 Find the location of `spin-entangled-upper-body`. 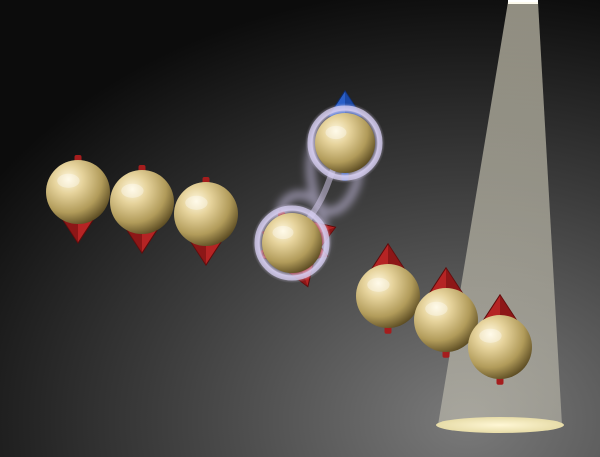

spin-entangled-upper-body is located at coordinates (345, 143).